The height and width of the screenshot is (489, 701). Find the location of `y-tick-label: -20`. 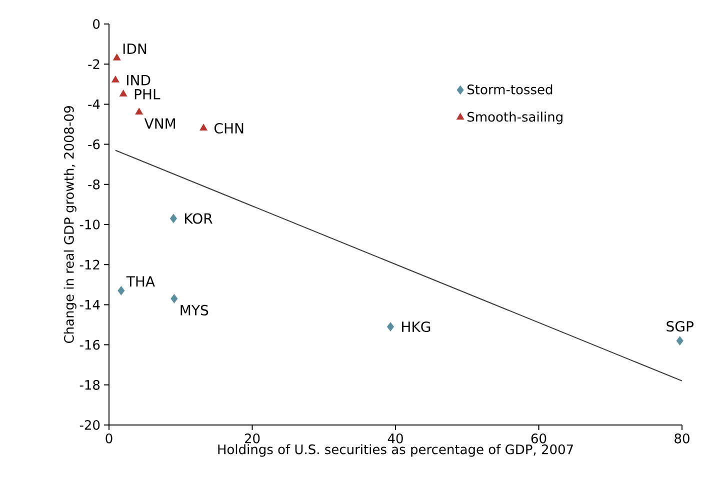

y-tick-label: -20 is located at coordinates (90, 425).